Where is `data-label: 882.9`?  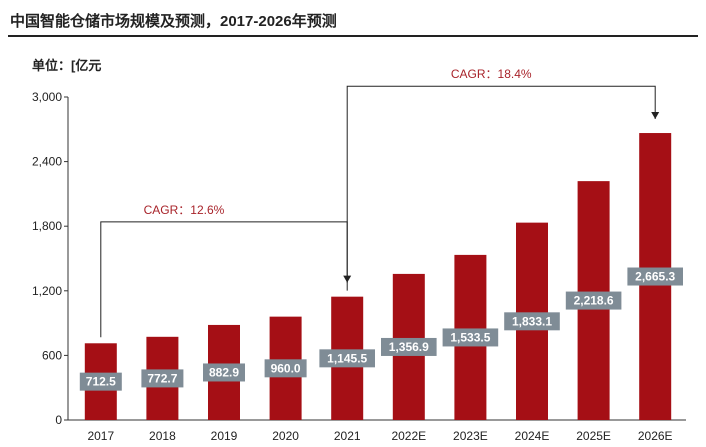
data-label: 882.9 is located at coordinates (224, 372).